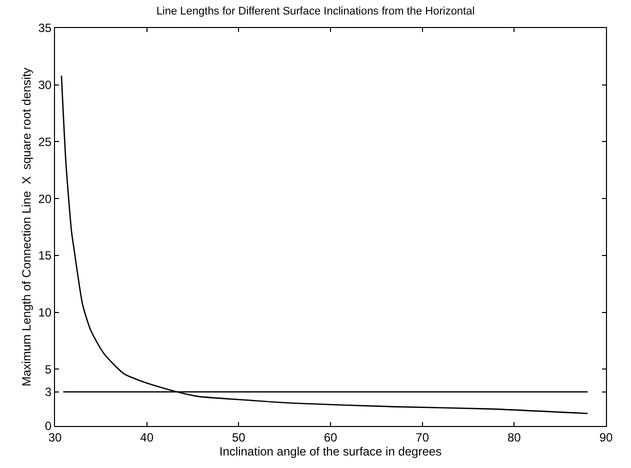 This screenshot has height=468, width=631. Describe the element at coordinates (45, 28) in the screenshot. I see `y-tick-label: 35` at that location.